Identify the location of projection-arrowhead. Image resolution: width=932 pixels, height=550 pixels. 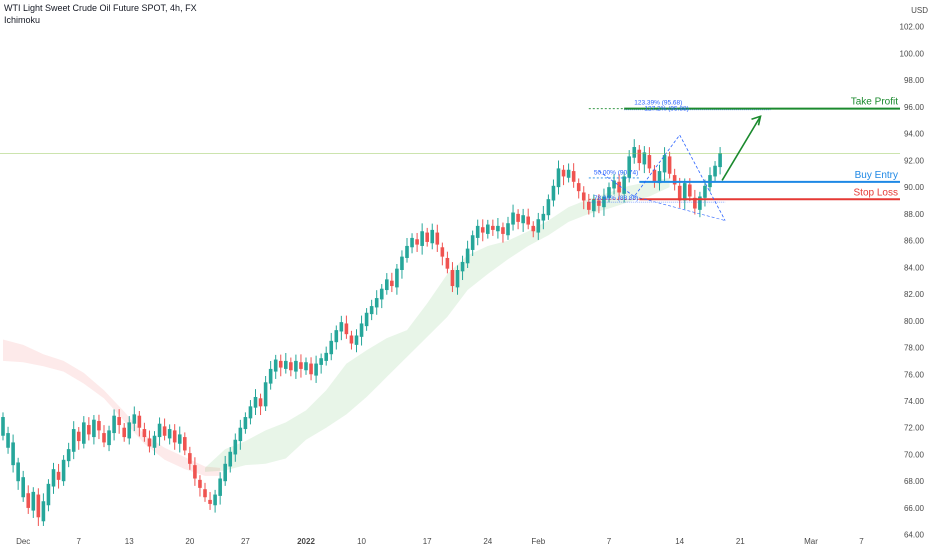
(756, 120).